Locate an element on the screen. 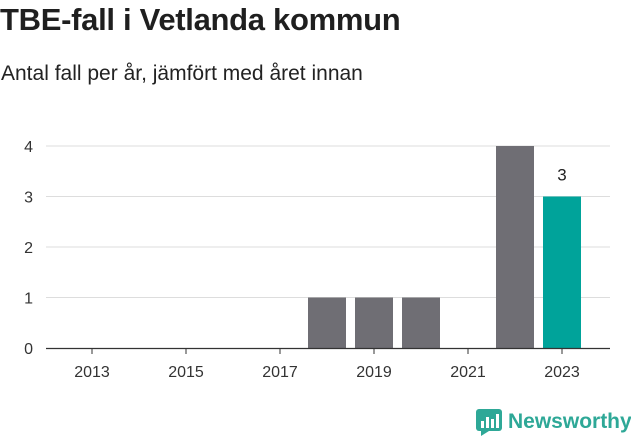 The width and height of the screenshot is (631, 439). y-tick-label: 4 is located at coordinates (28, 147).